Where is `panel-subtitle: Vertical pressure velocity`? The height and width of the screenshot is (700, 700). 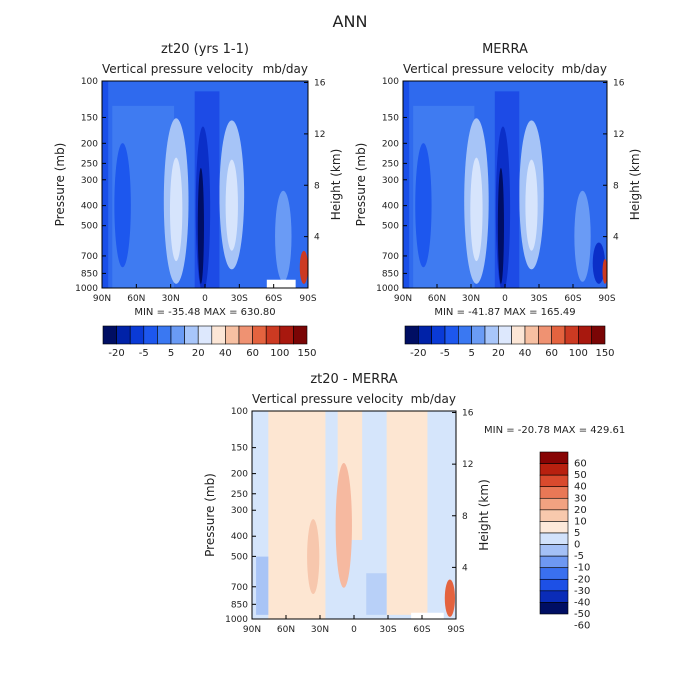 panel-subtitle: Vertical pressure velocity is located at coordinates (177, 69).